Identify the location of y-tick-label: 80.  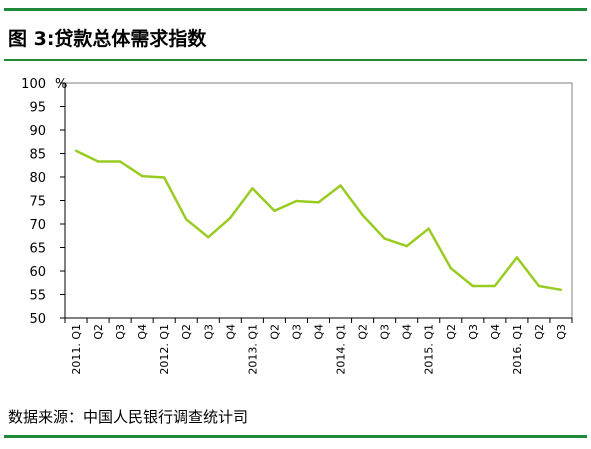
(37, 178).